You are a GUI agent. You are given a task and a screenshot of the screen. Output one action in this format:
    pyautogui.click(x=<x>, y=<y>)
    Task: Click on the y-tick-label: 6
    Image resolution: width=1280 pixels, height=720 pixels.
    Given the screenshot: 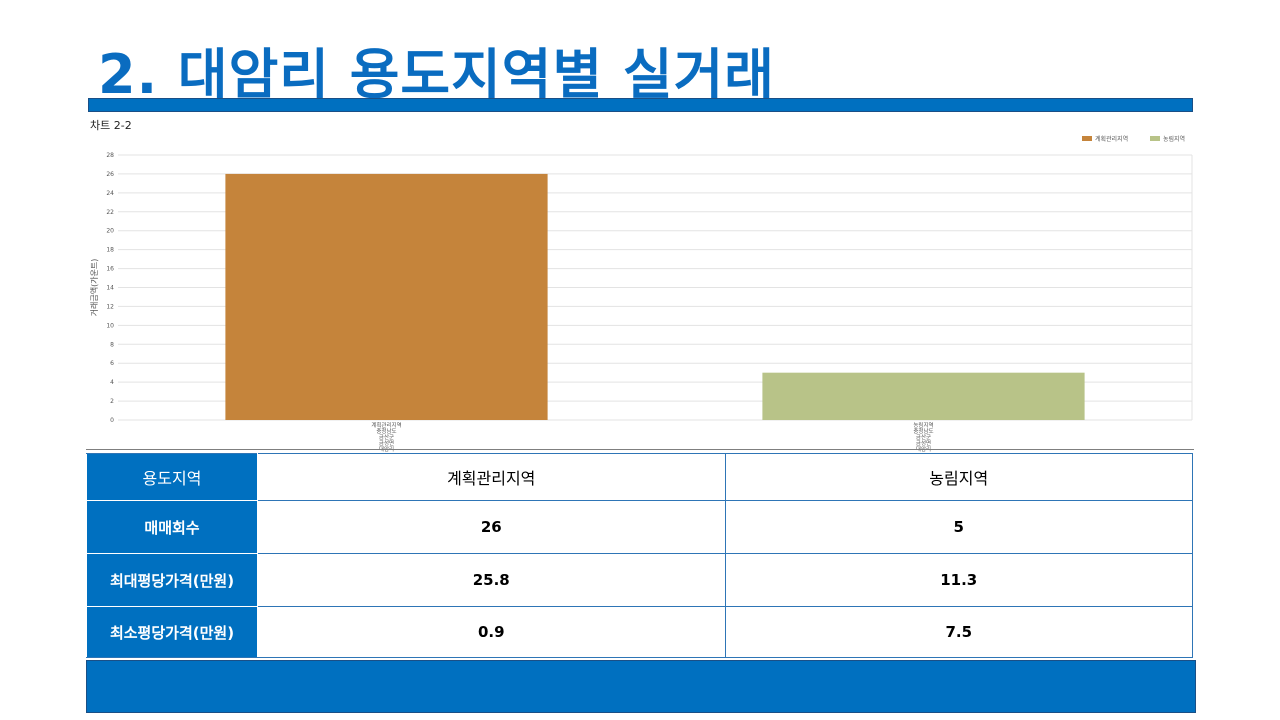 What is the action you would take?
    pyautogui.click(x=112, y=363)
    